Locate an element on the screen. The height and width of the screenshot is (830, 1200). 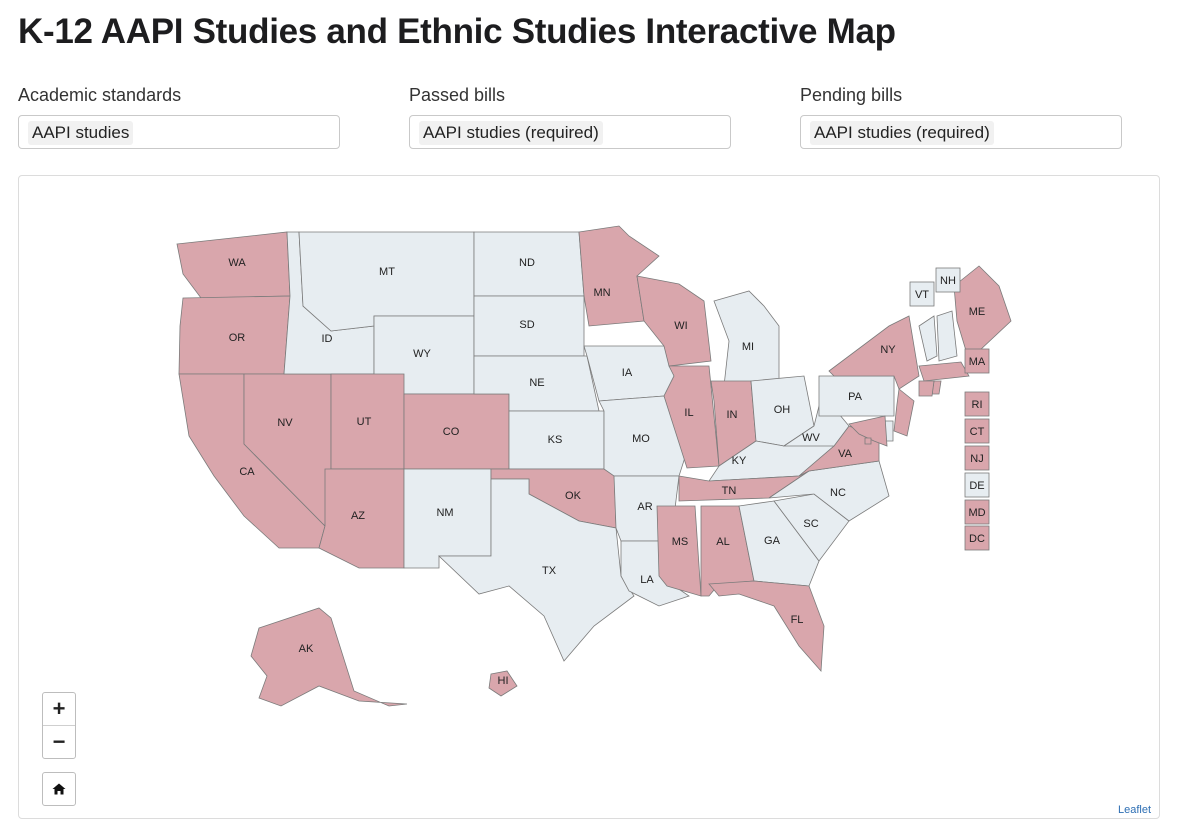
state-me is located at coordinates (982, 310).